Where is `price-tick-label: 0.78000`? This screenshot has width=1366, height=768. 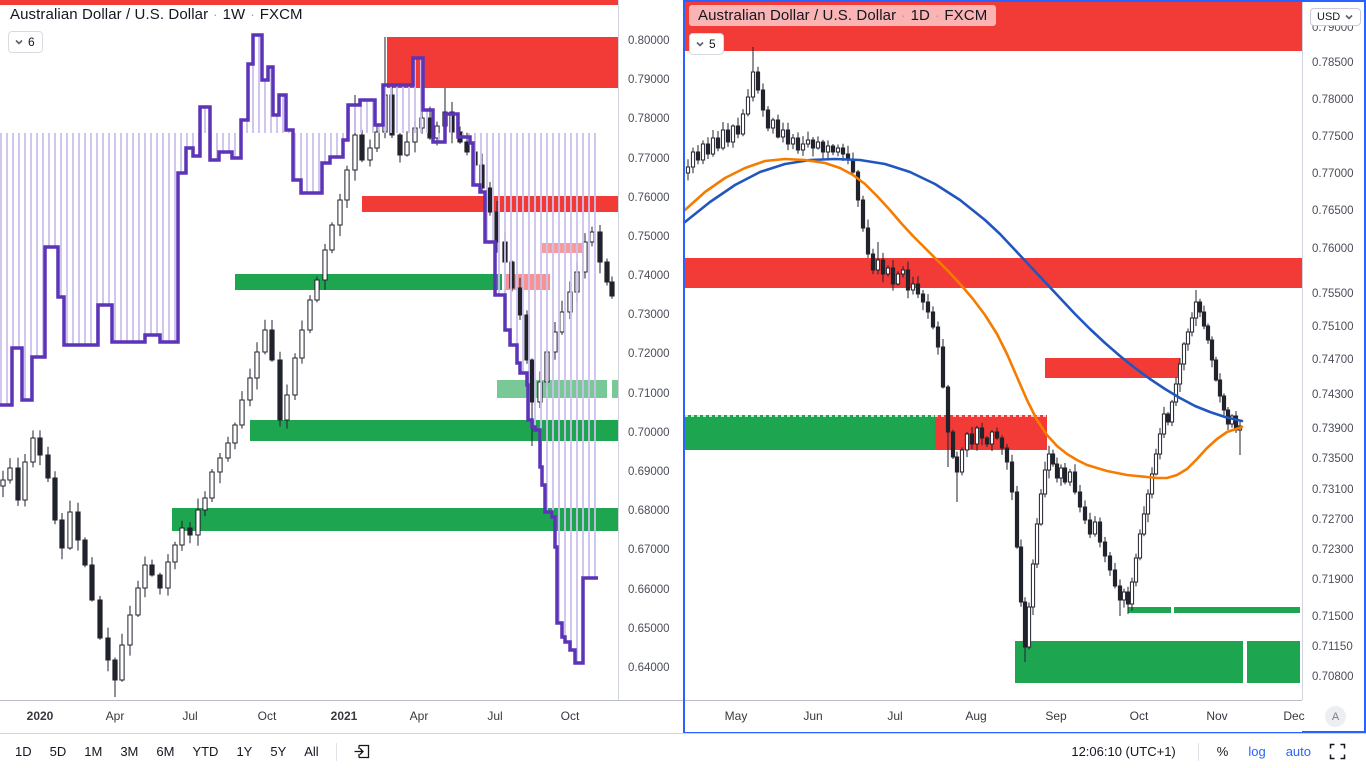
price-tick-label: 0.78000 is located at coordinates (649, 119).